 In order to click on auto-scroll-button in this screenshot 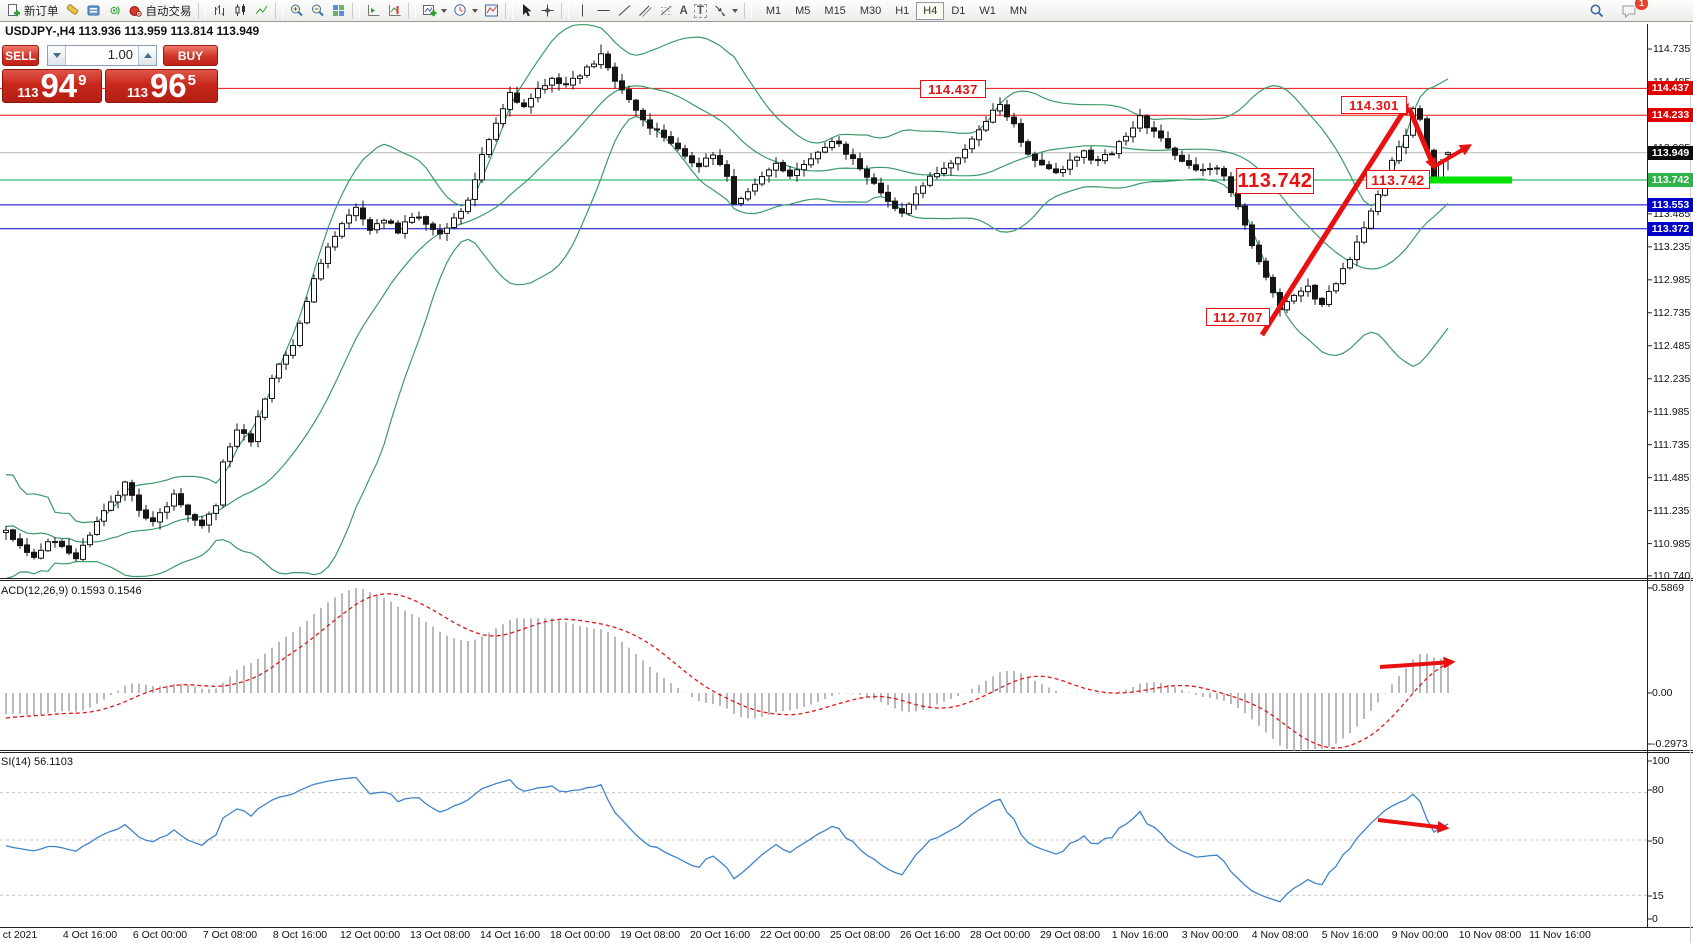, I will do `click(373, 11)`.